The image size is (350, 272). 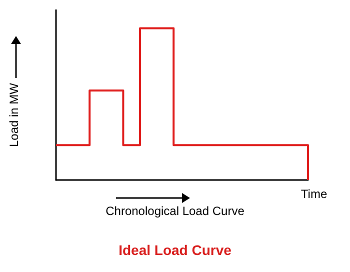 I want to click on x-axis-title: Time, so click(x=314, y=194).